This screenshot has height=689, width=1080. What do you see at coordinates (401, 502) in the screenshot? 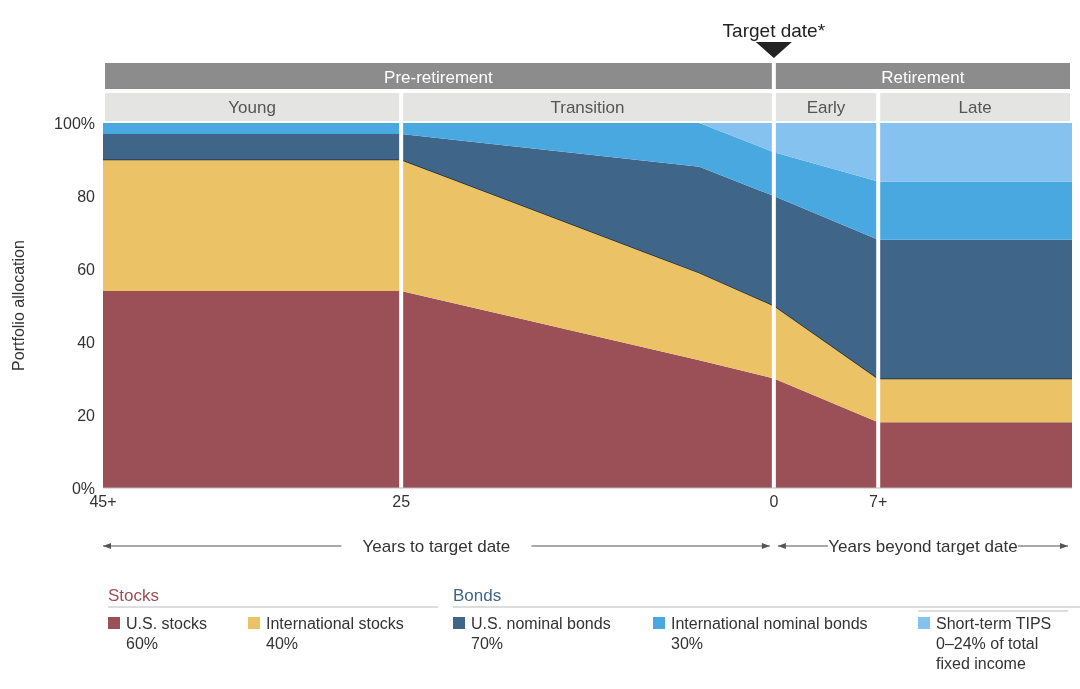
I see `x-tick-label: 25` at bounding box center [401, 502].